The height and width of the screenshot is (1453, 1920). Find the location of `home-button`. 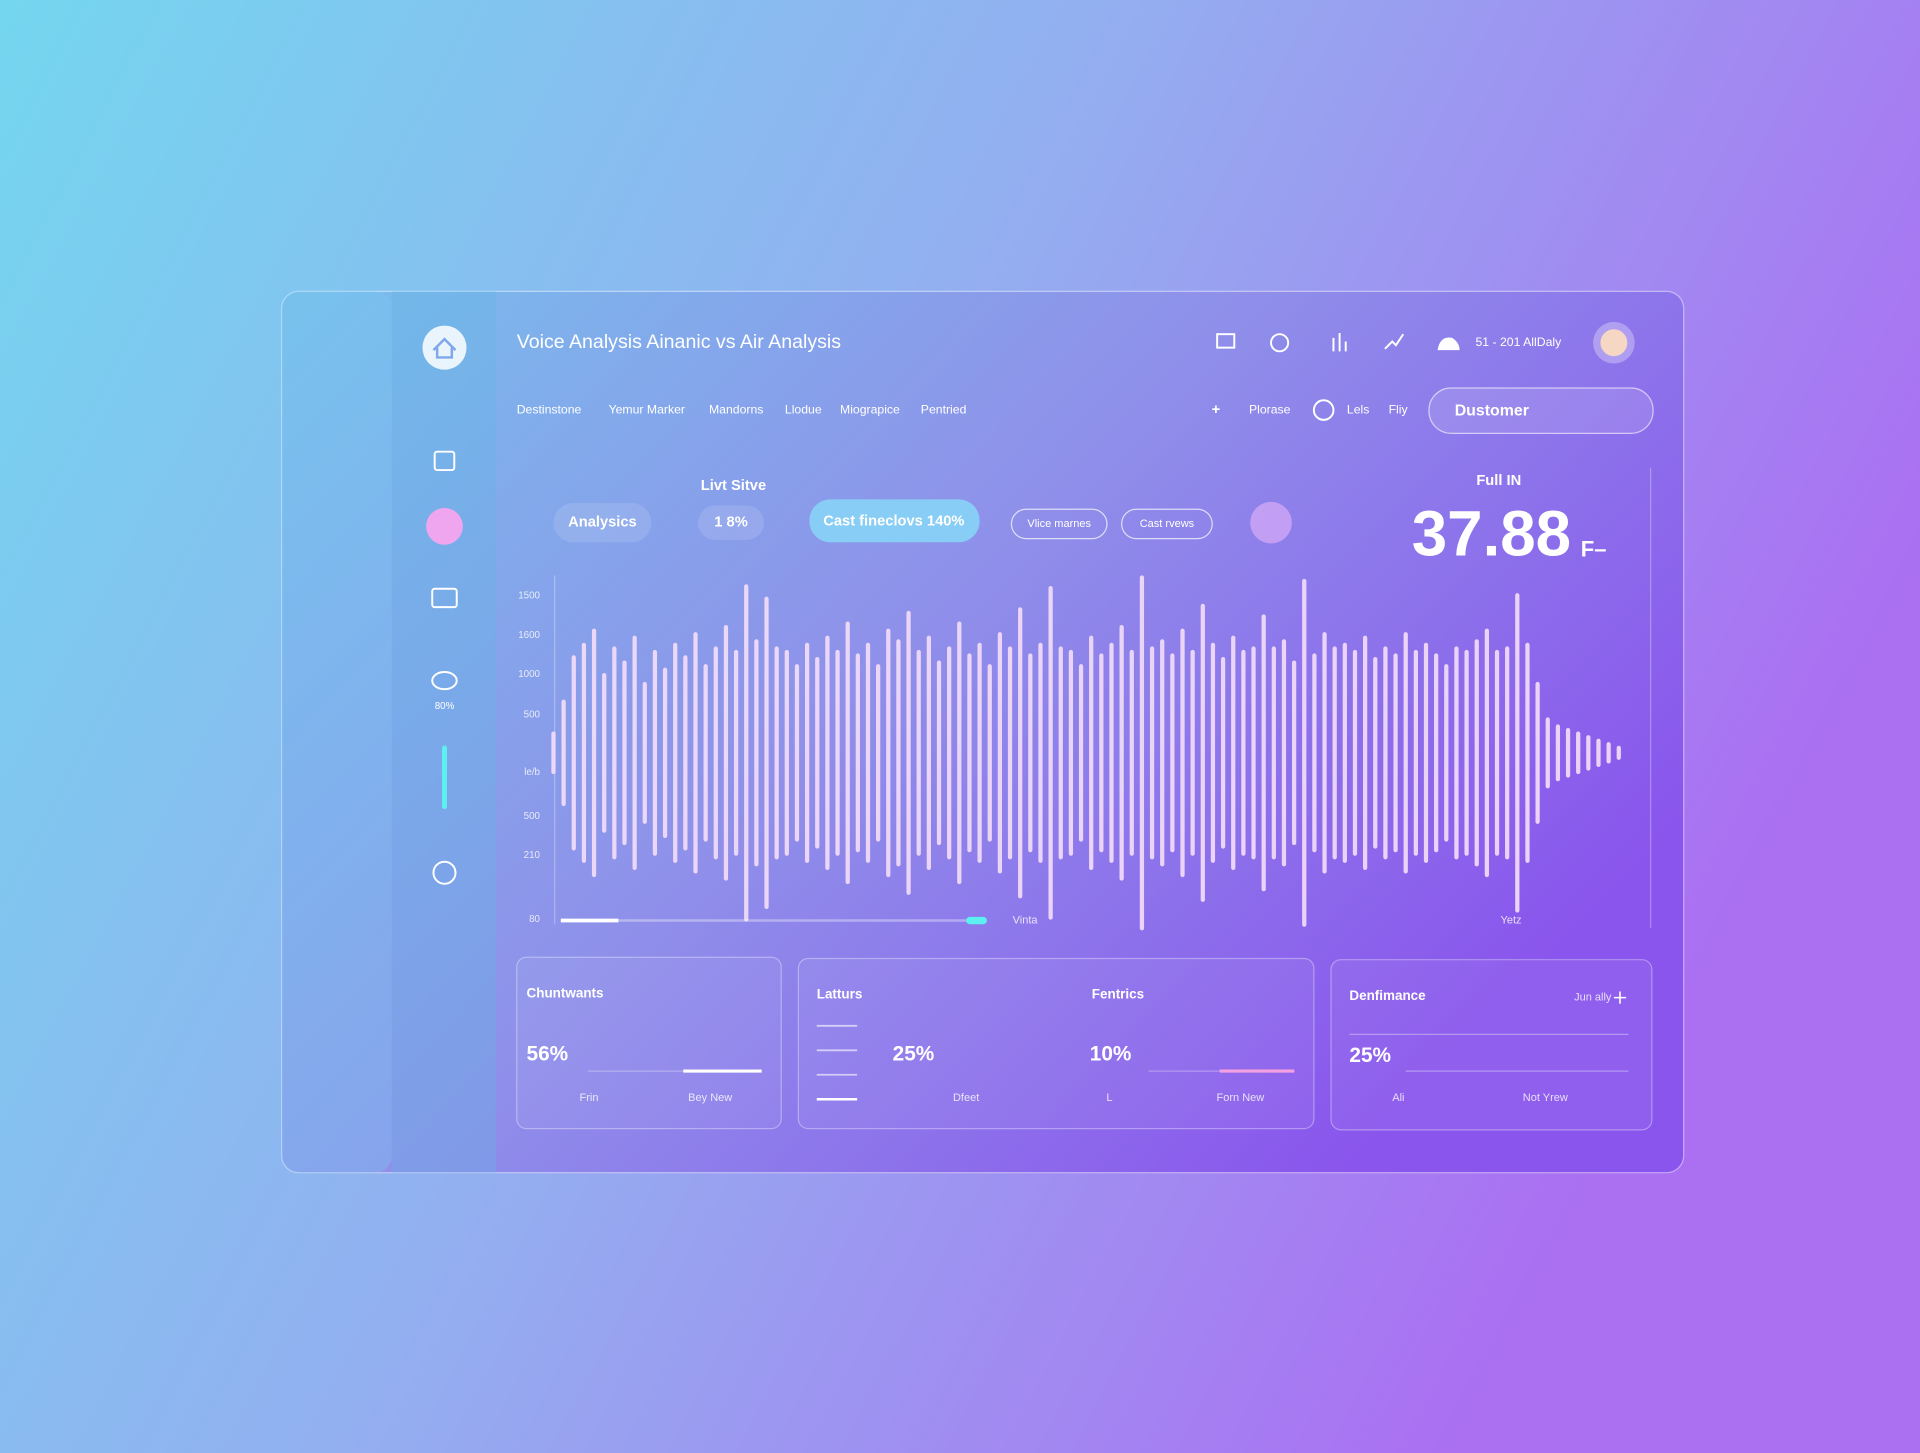

home-button is located at coordinates (444, 347).